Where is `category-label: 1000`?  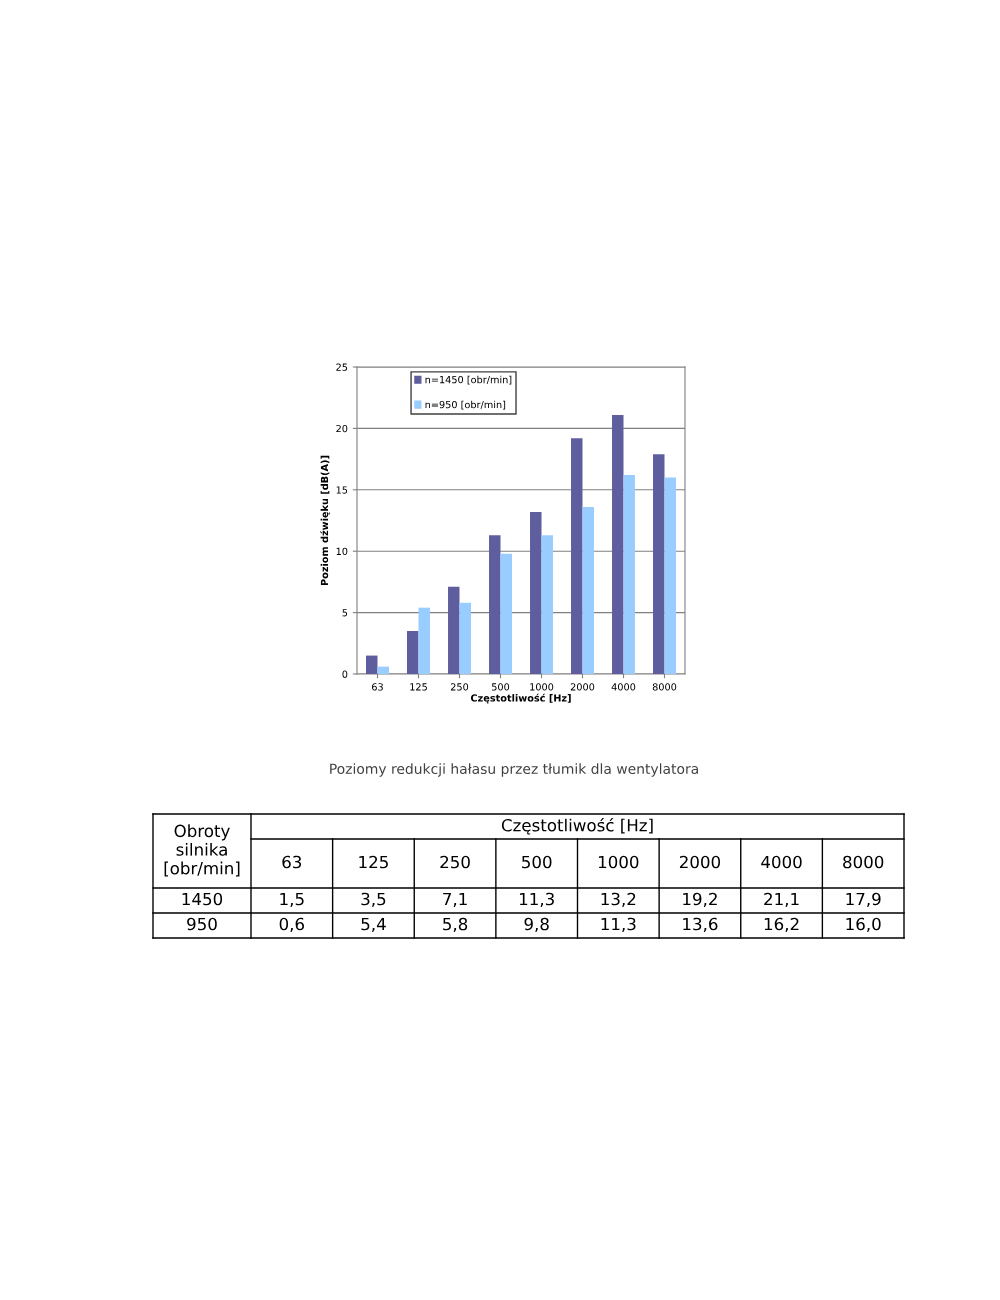
category-label: 1000 is located at coordinates (618, 862).